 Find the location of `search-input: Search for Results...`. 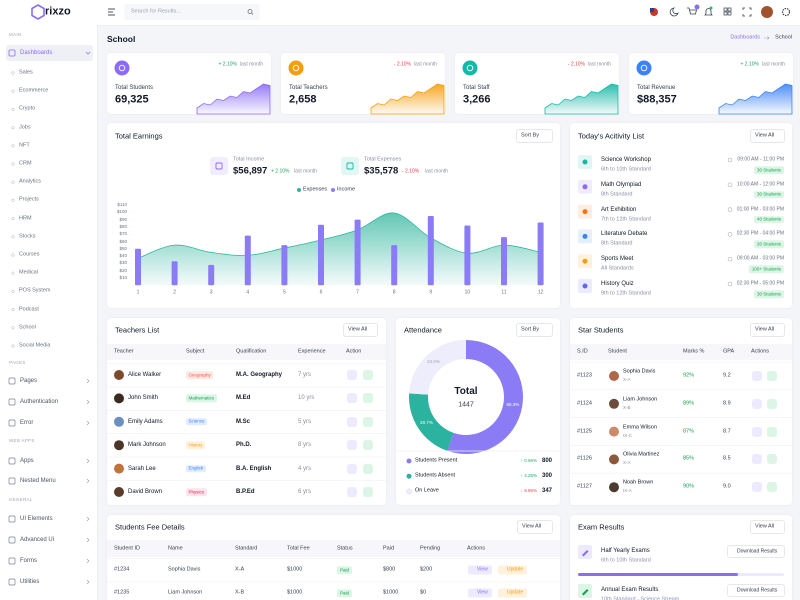

search-input: Search for Results... is located at coordinates (156, 11).